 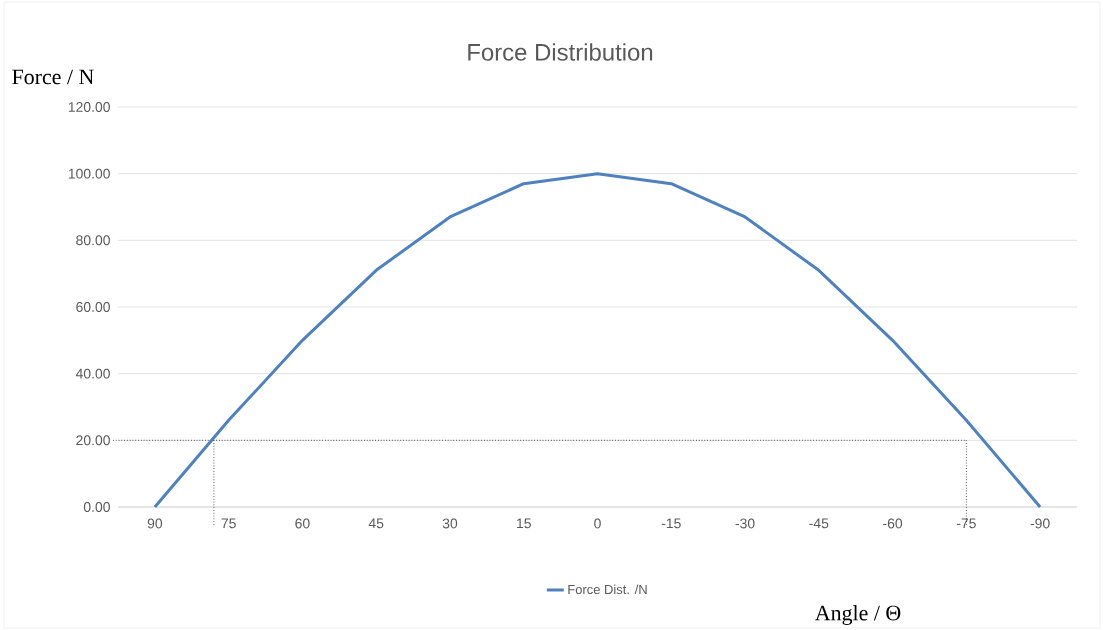 What do you see at coordinates (450, 523) in the screenshot?
I see `x-tick-label: 30` at bounding box center [450, 523].